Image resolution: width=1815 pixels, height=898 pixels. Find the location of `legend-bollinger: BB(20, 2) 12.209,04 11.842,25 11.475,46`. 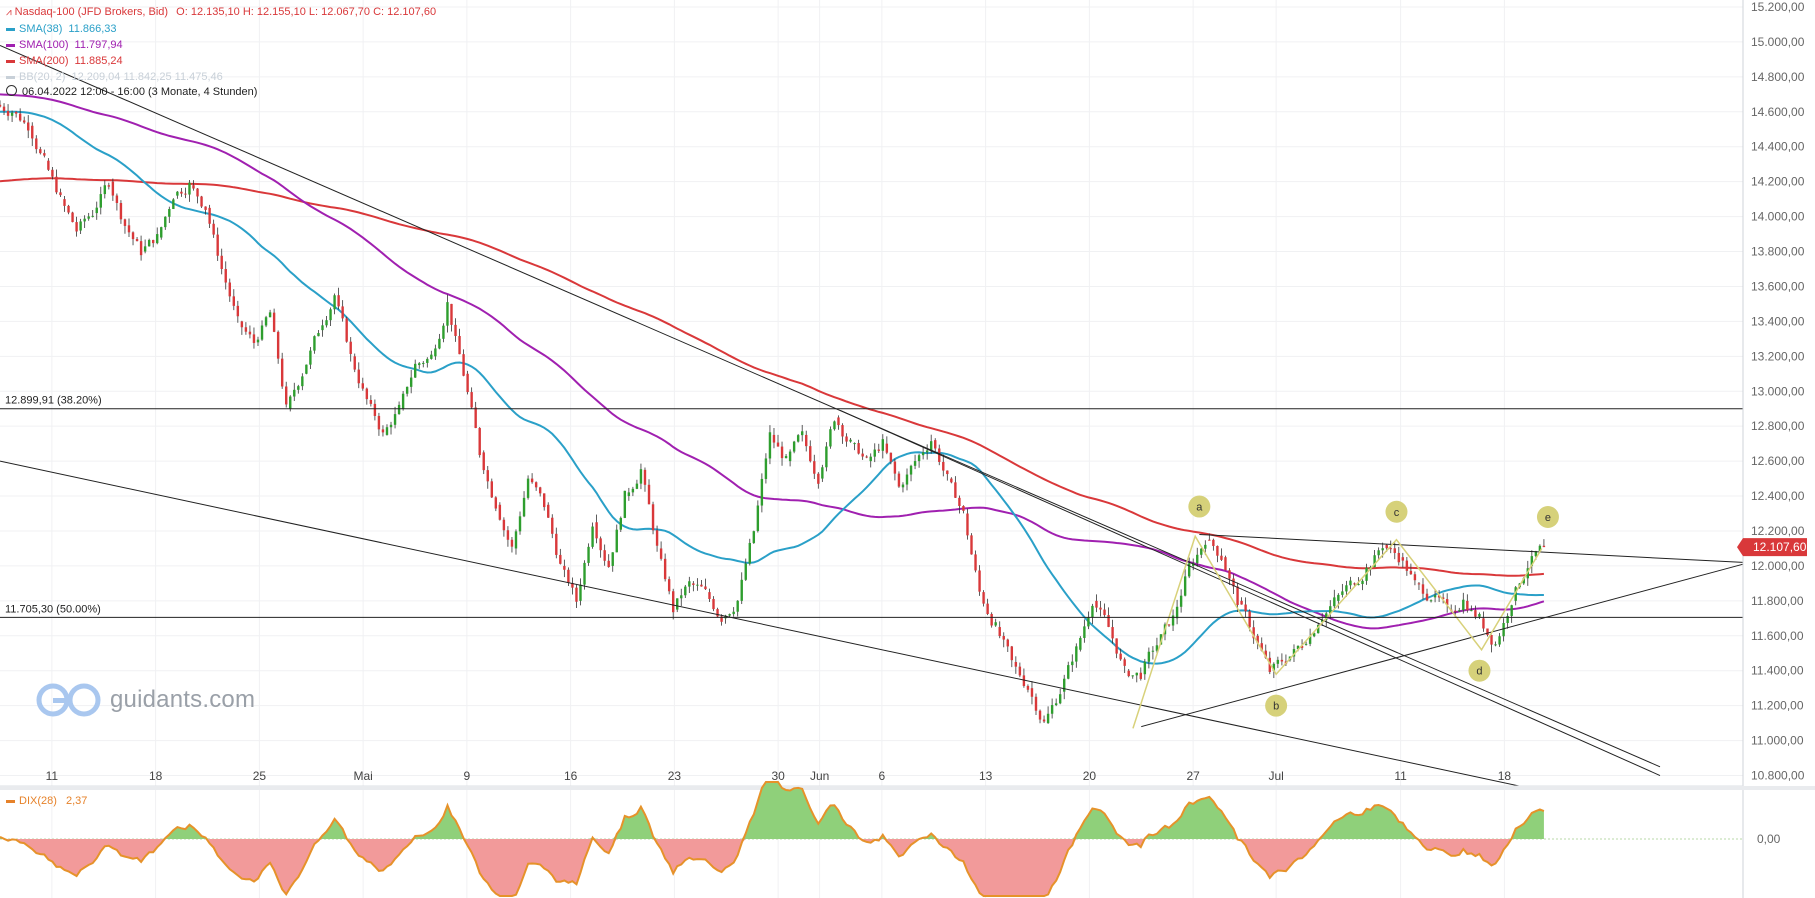

legend-bollinger: BB(20, 2) 12.209,04 11.842,25 11.475,46 is located at coordinates (114, 77).